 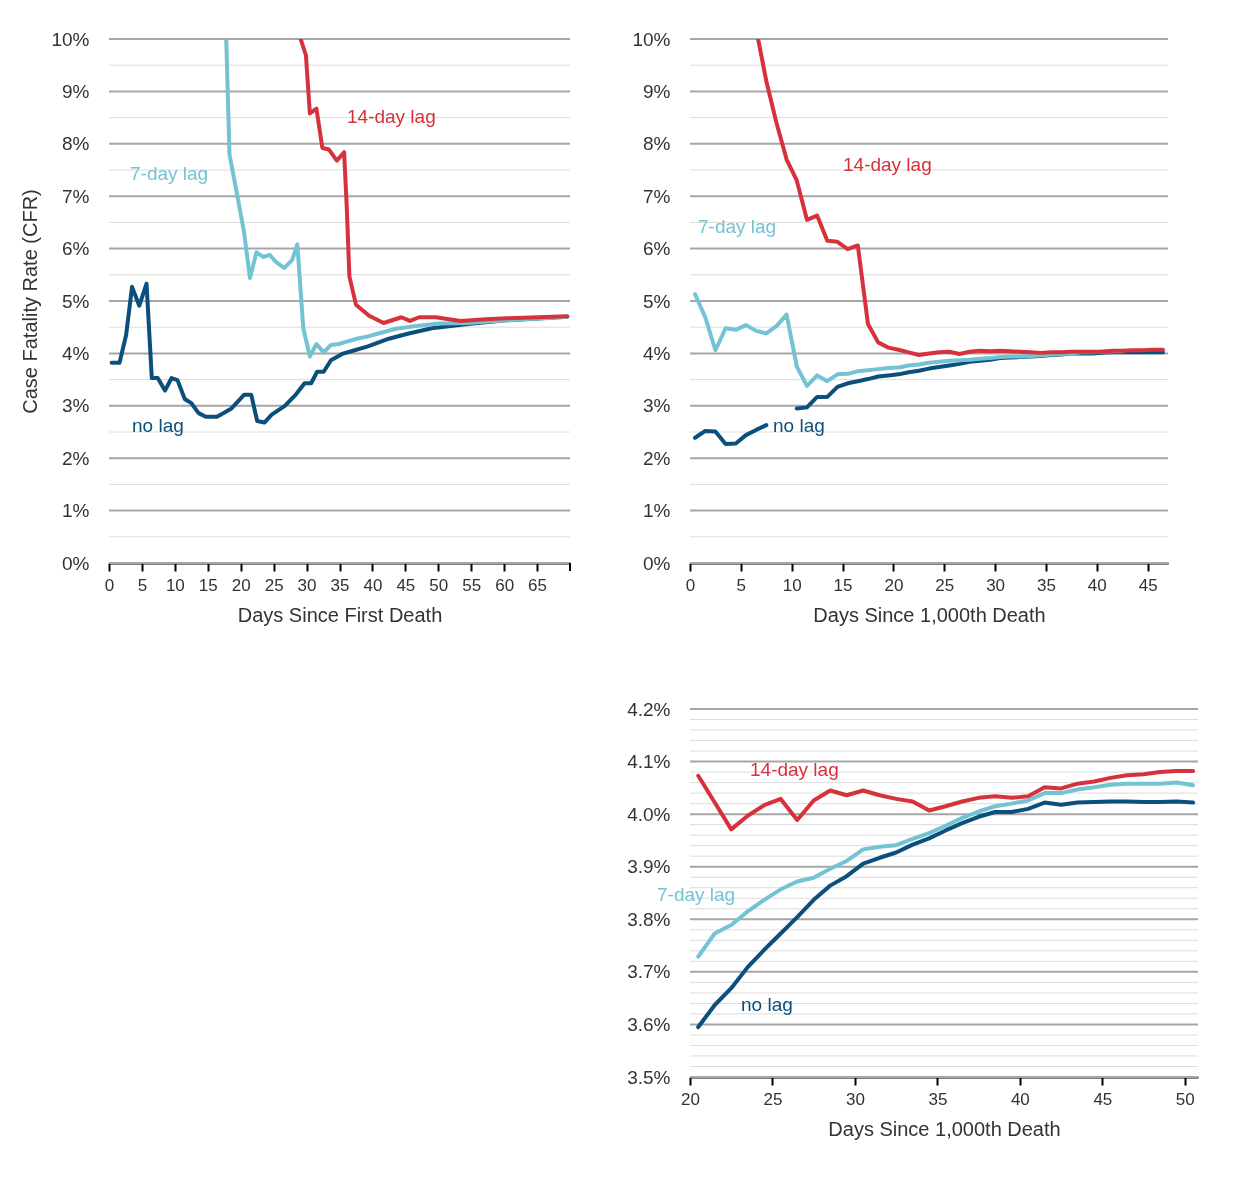 I want to click on y-tick-label: 3.5%, so click(x=649, y=1077).